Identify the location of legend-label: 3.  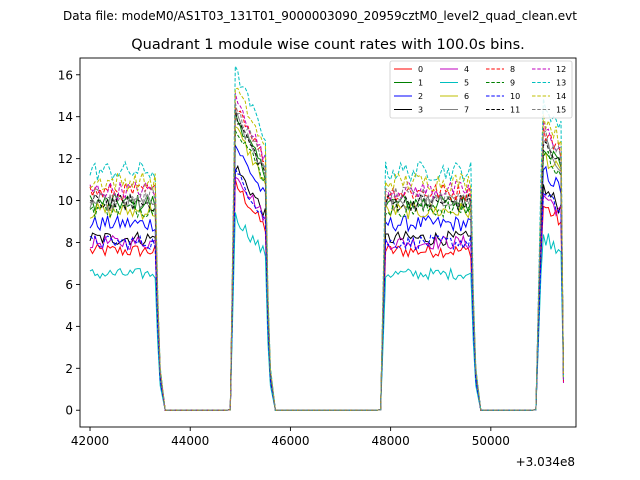
(420, 110).